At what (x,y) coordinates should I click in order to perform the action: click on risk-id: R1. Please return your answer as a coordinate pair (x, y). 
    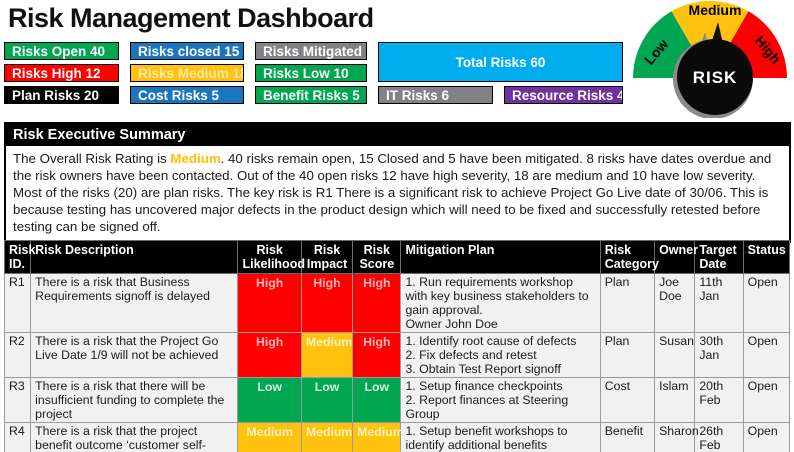
    Looking at the image, I should click on (17, 303).